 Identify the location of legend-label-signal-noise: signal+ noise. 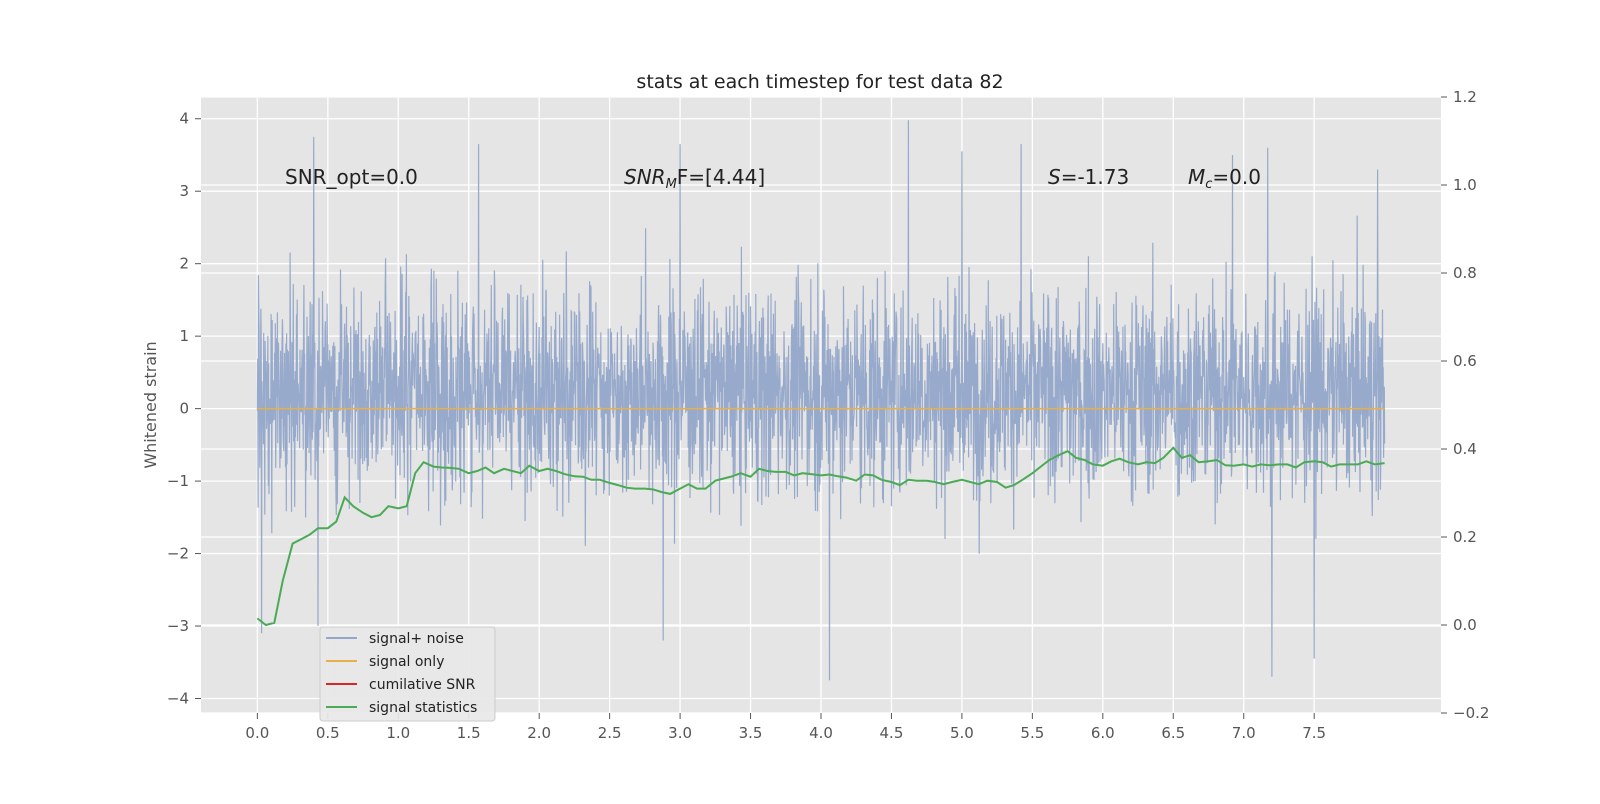
(416, 639).